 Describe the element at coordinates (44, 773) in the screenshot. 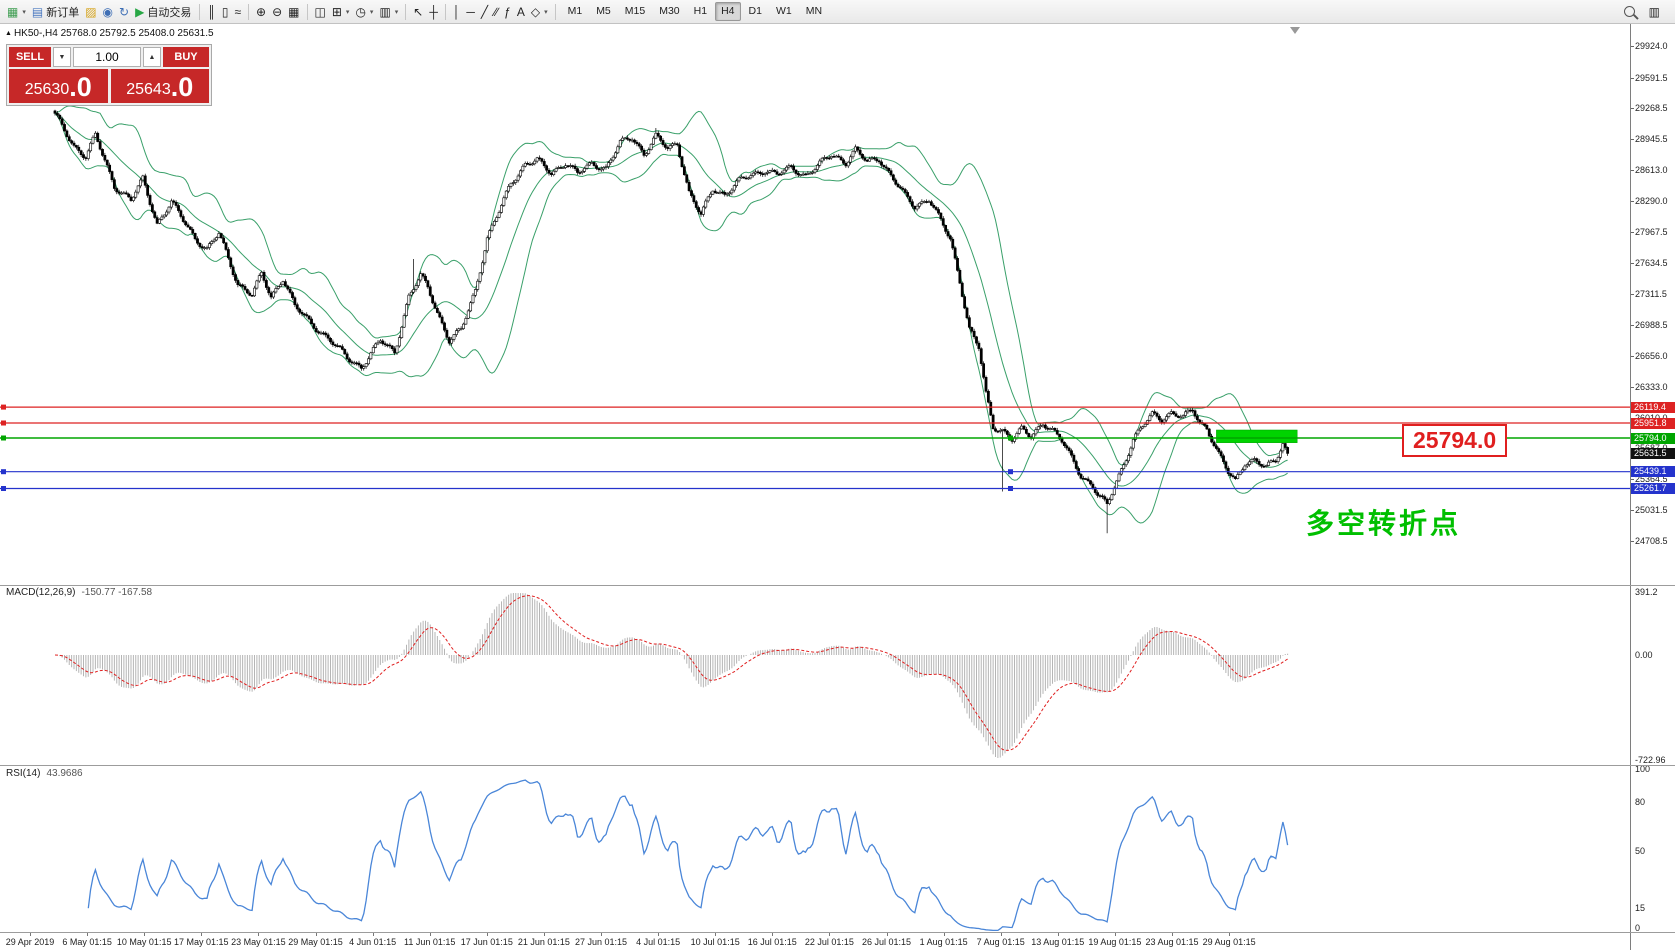

I see `rsi-label: RSI(14) 43.9686` at that location.